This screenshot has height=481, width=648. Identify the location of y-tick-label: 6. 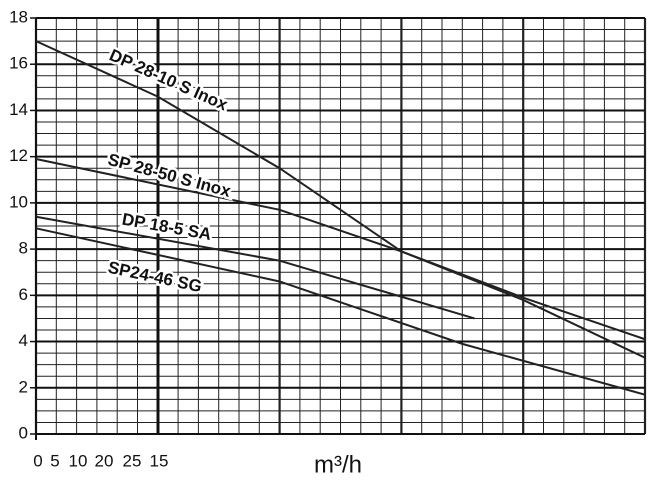
(23, 294).